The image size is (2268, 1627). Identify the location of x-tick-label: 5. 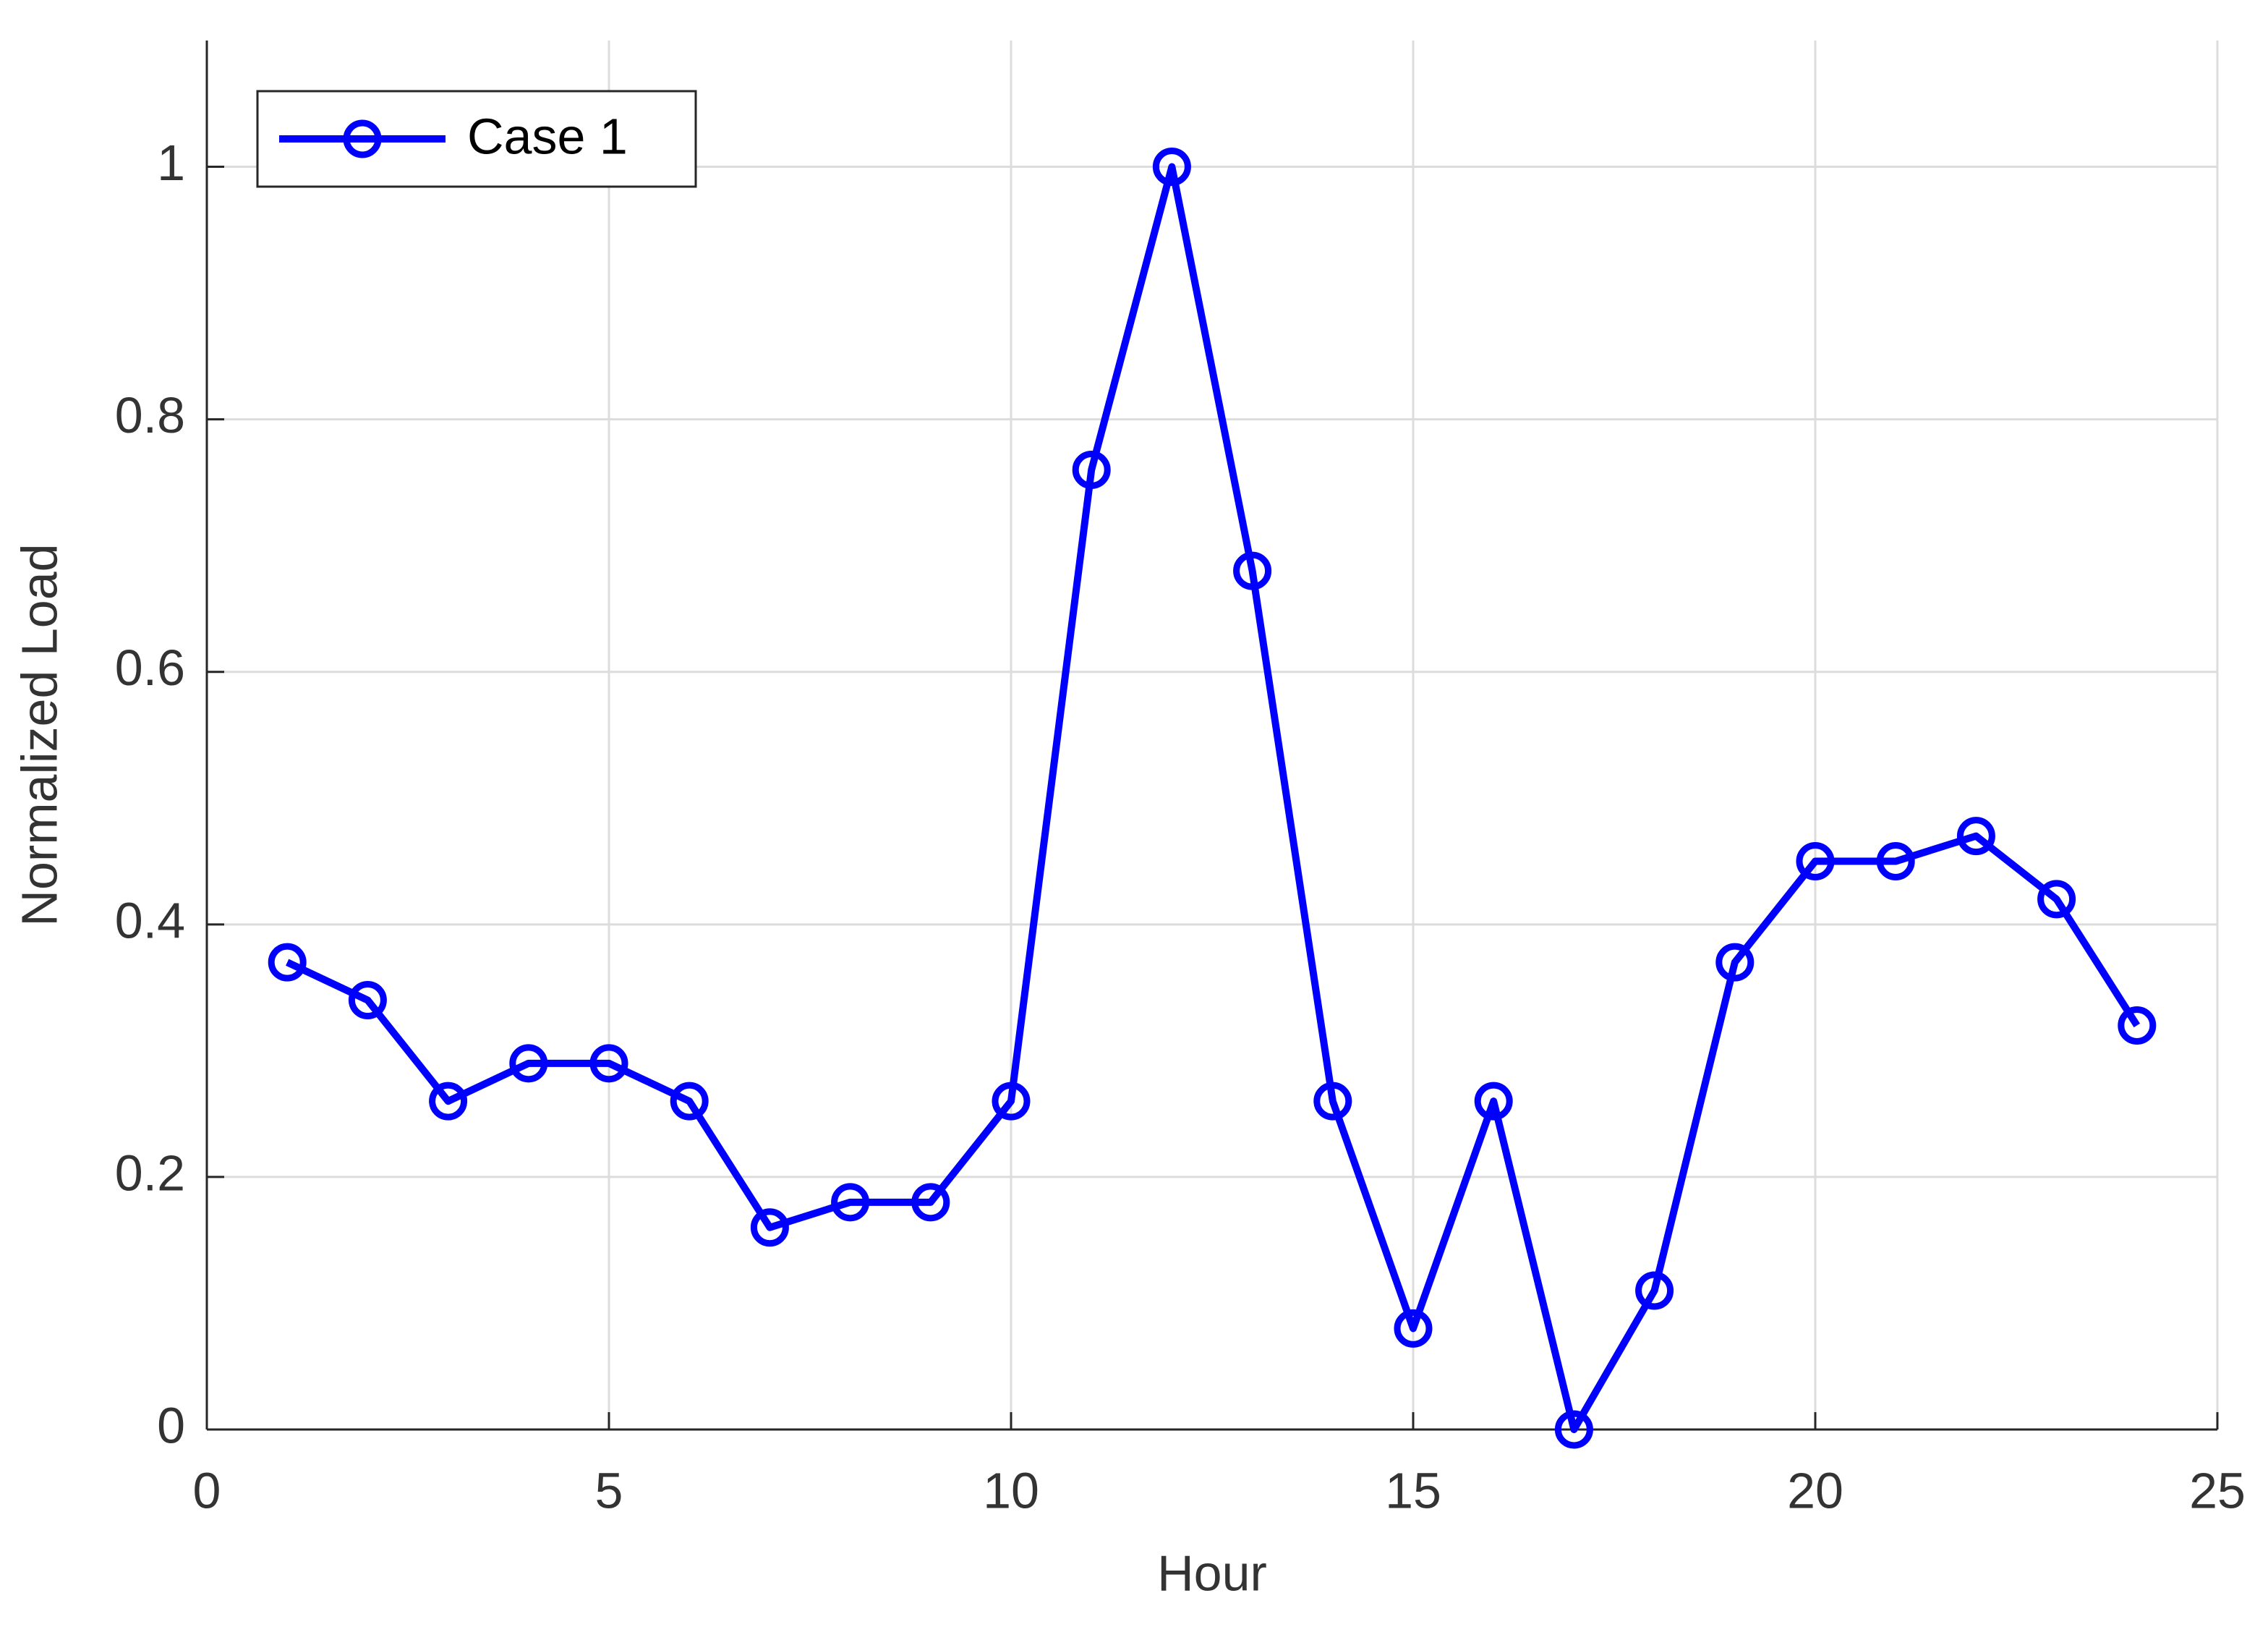
(609, 1490).